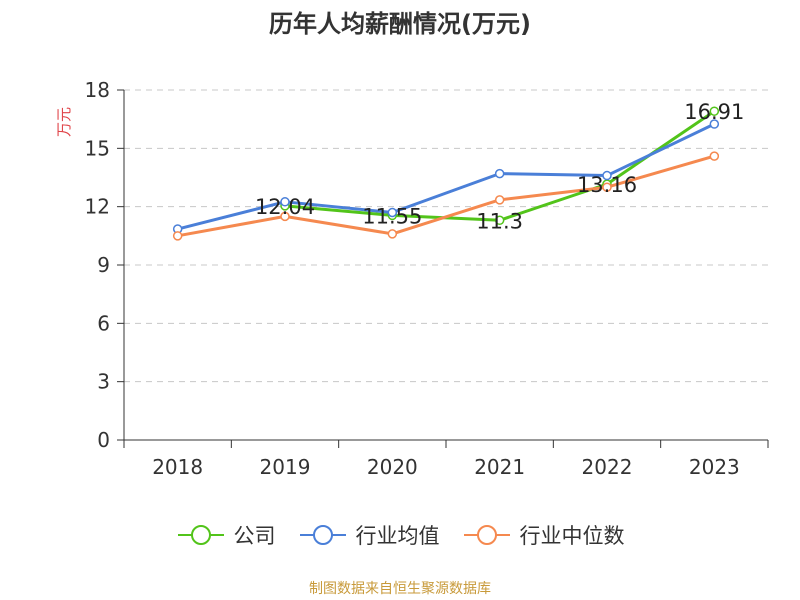  I want to click on data-label: 13.16, so click(607, 185).